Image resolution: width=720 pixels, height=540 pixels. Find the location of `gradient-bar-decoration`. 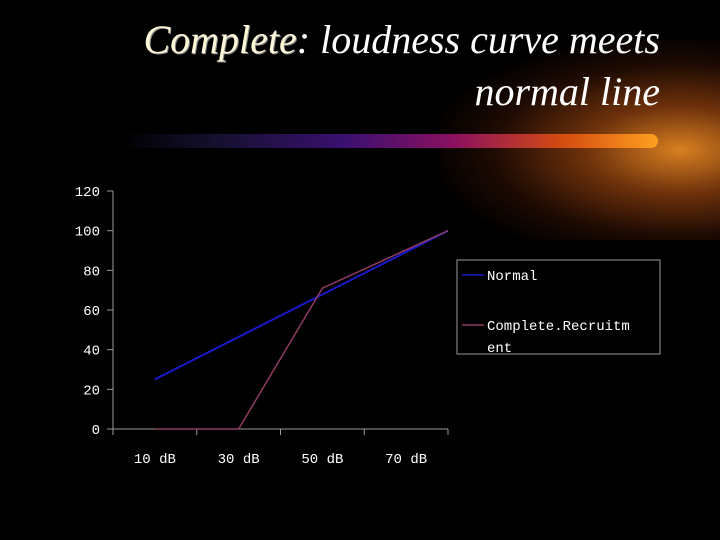

gradient-bar-decoration is located at coordinates (388, 141).